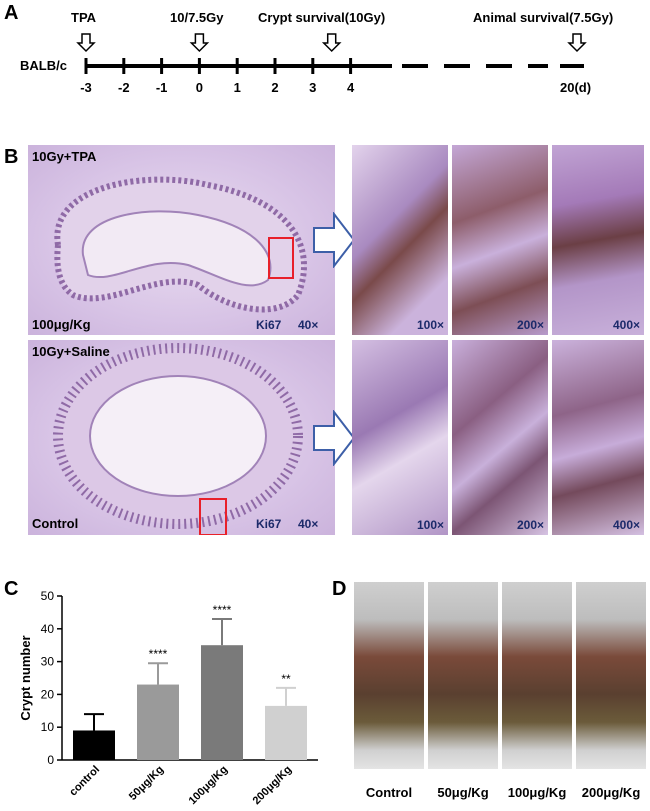 This screenshot has height=811, width=650. I want to click on timeline-event-animal-survival: Animal survival(7.5Gy), so click(543, 17).